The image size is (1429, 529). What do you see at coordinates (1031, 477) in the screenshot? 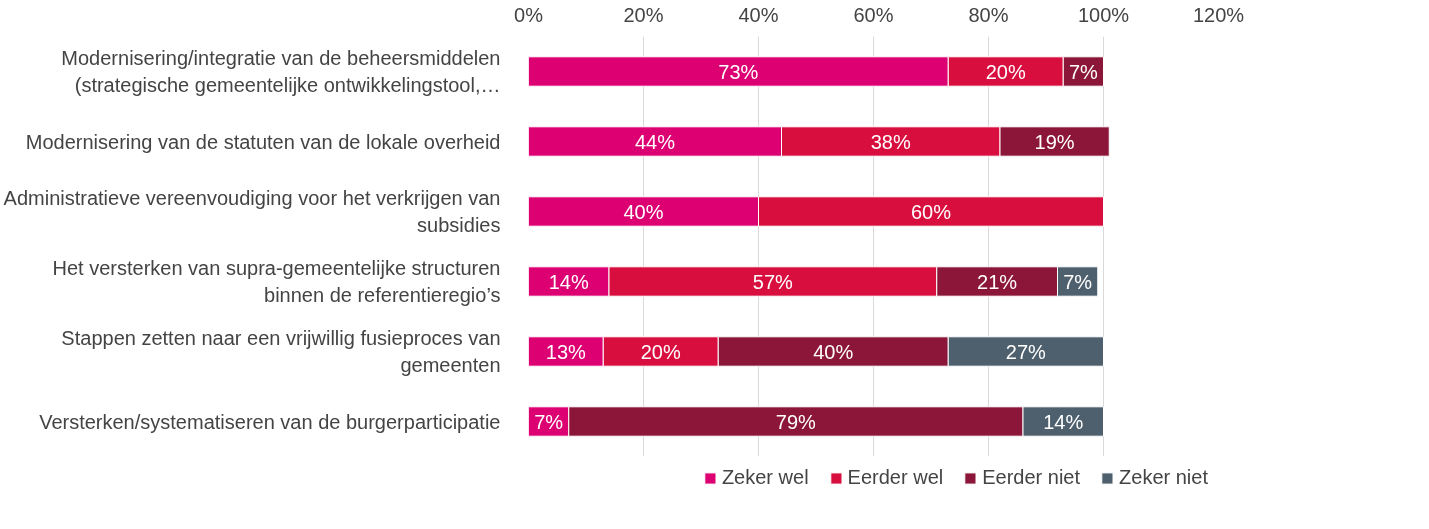
I see `legend-label: Eerder niet` at bounding box center [1031, 477].